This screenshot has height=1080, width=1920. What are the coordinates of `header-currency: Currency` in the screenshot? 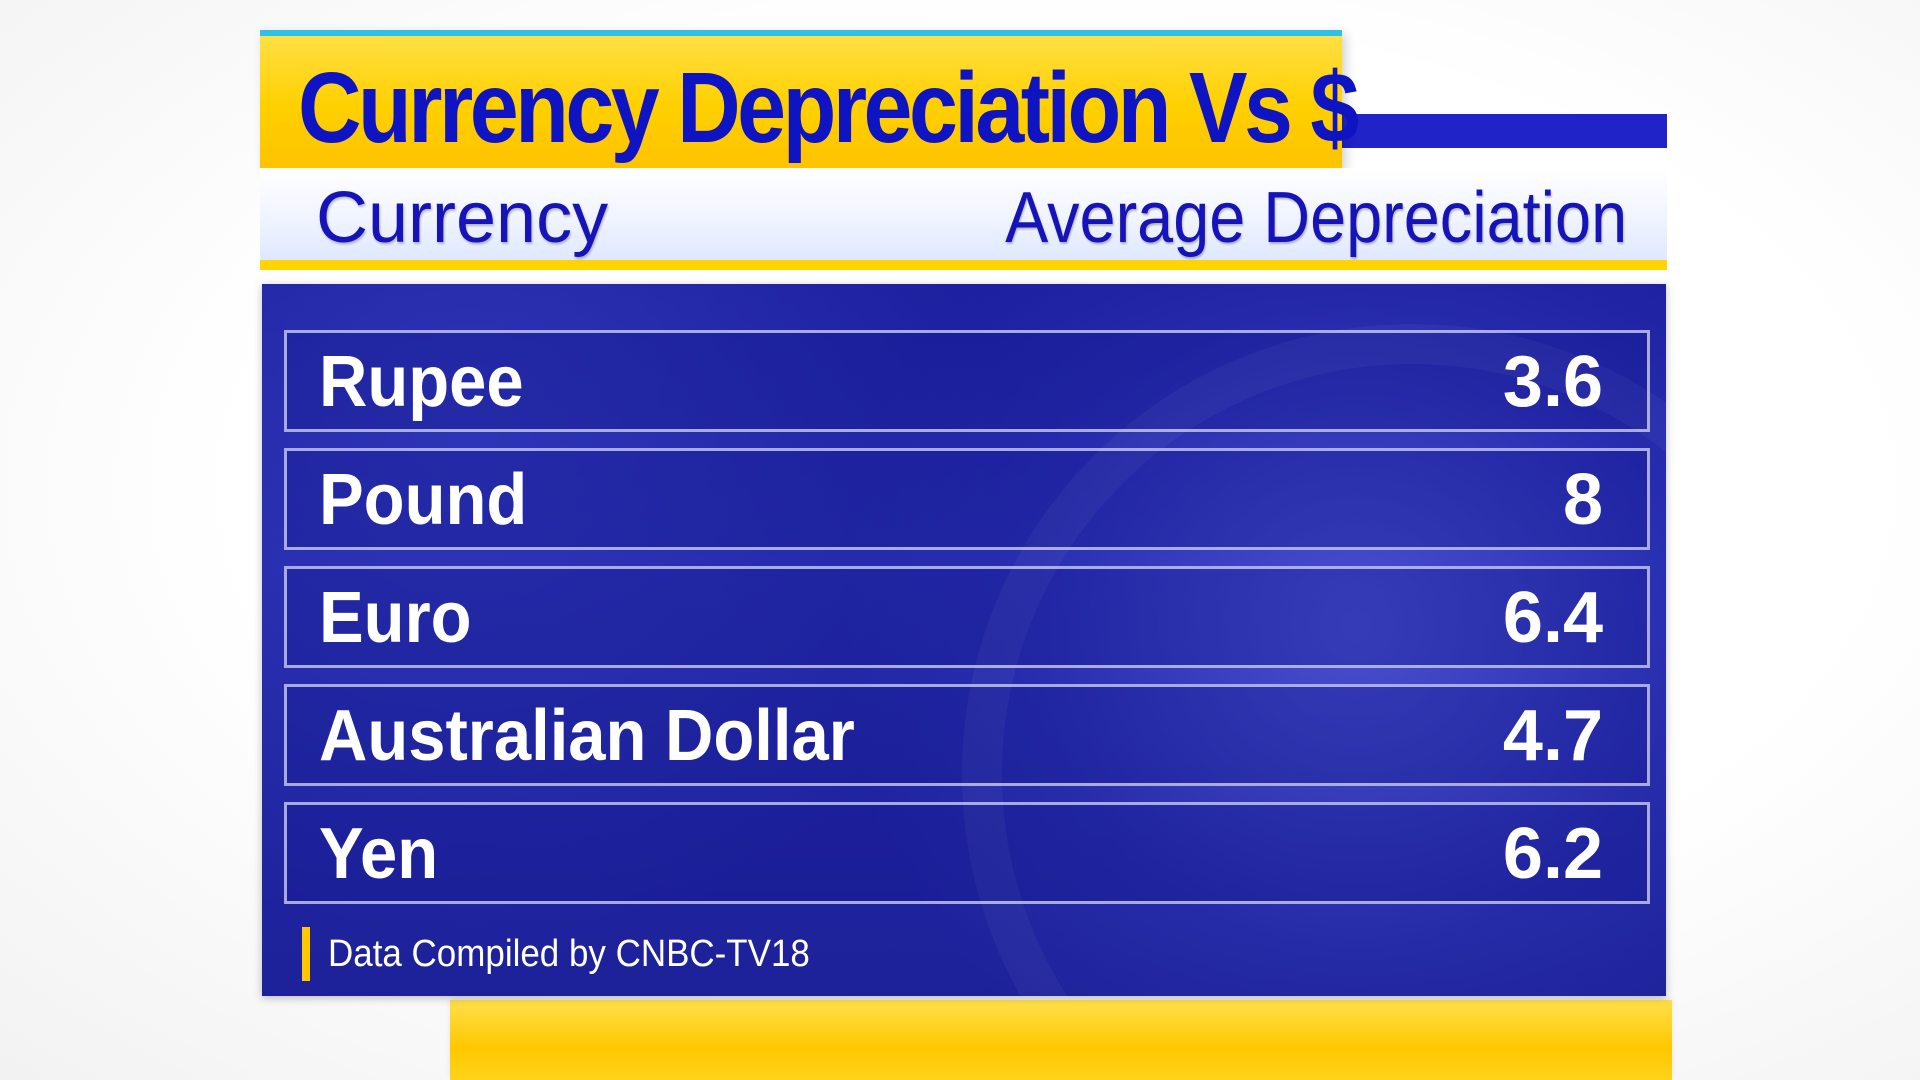 It's located at (462, 218).